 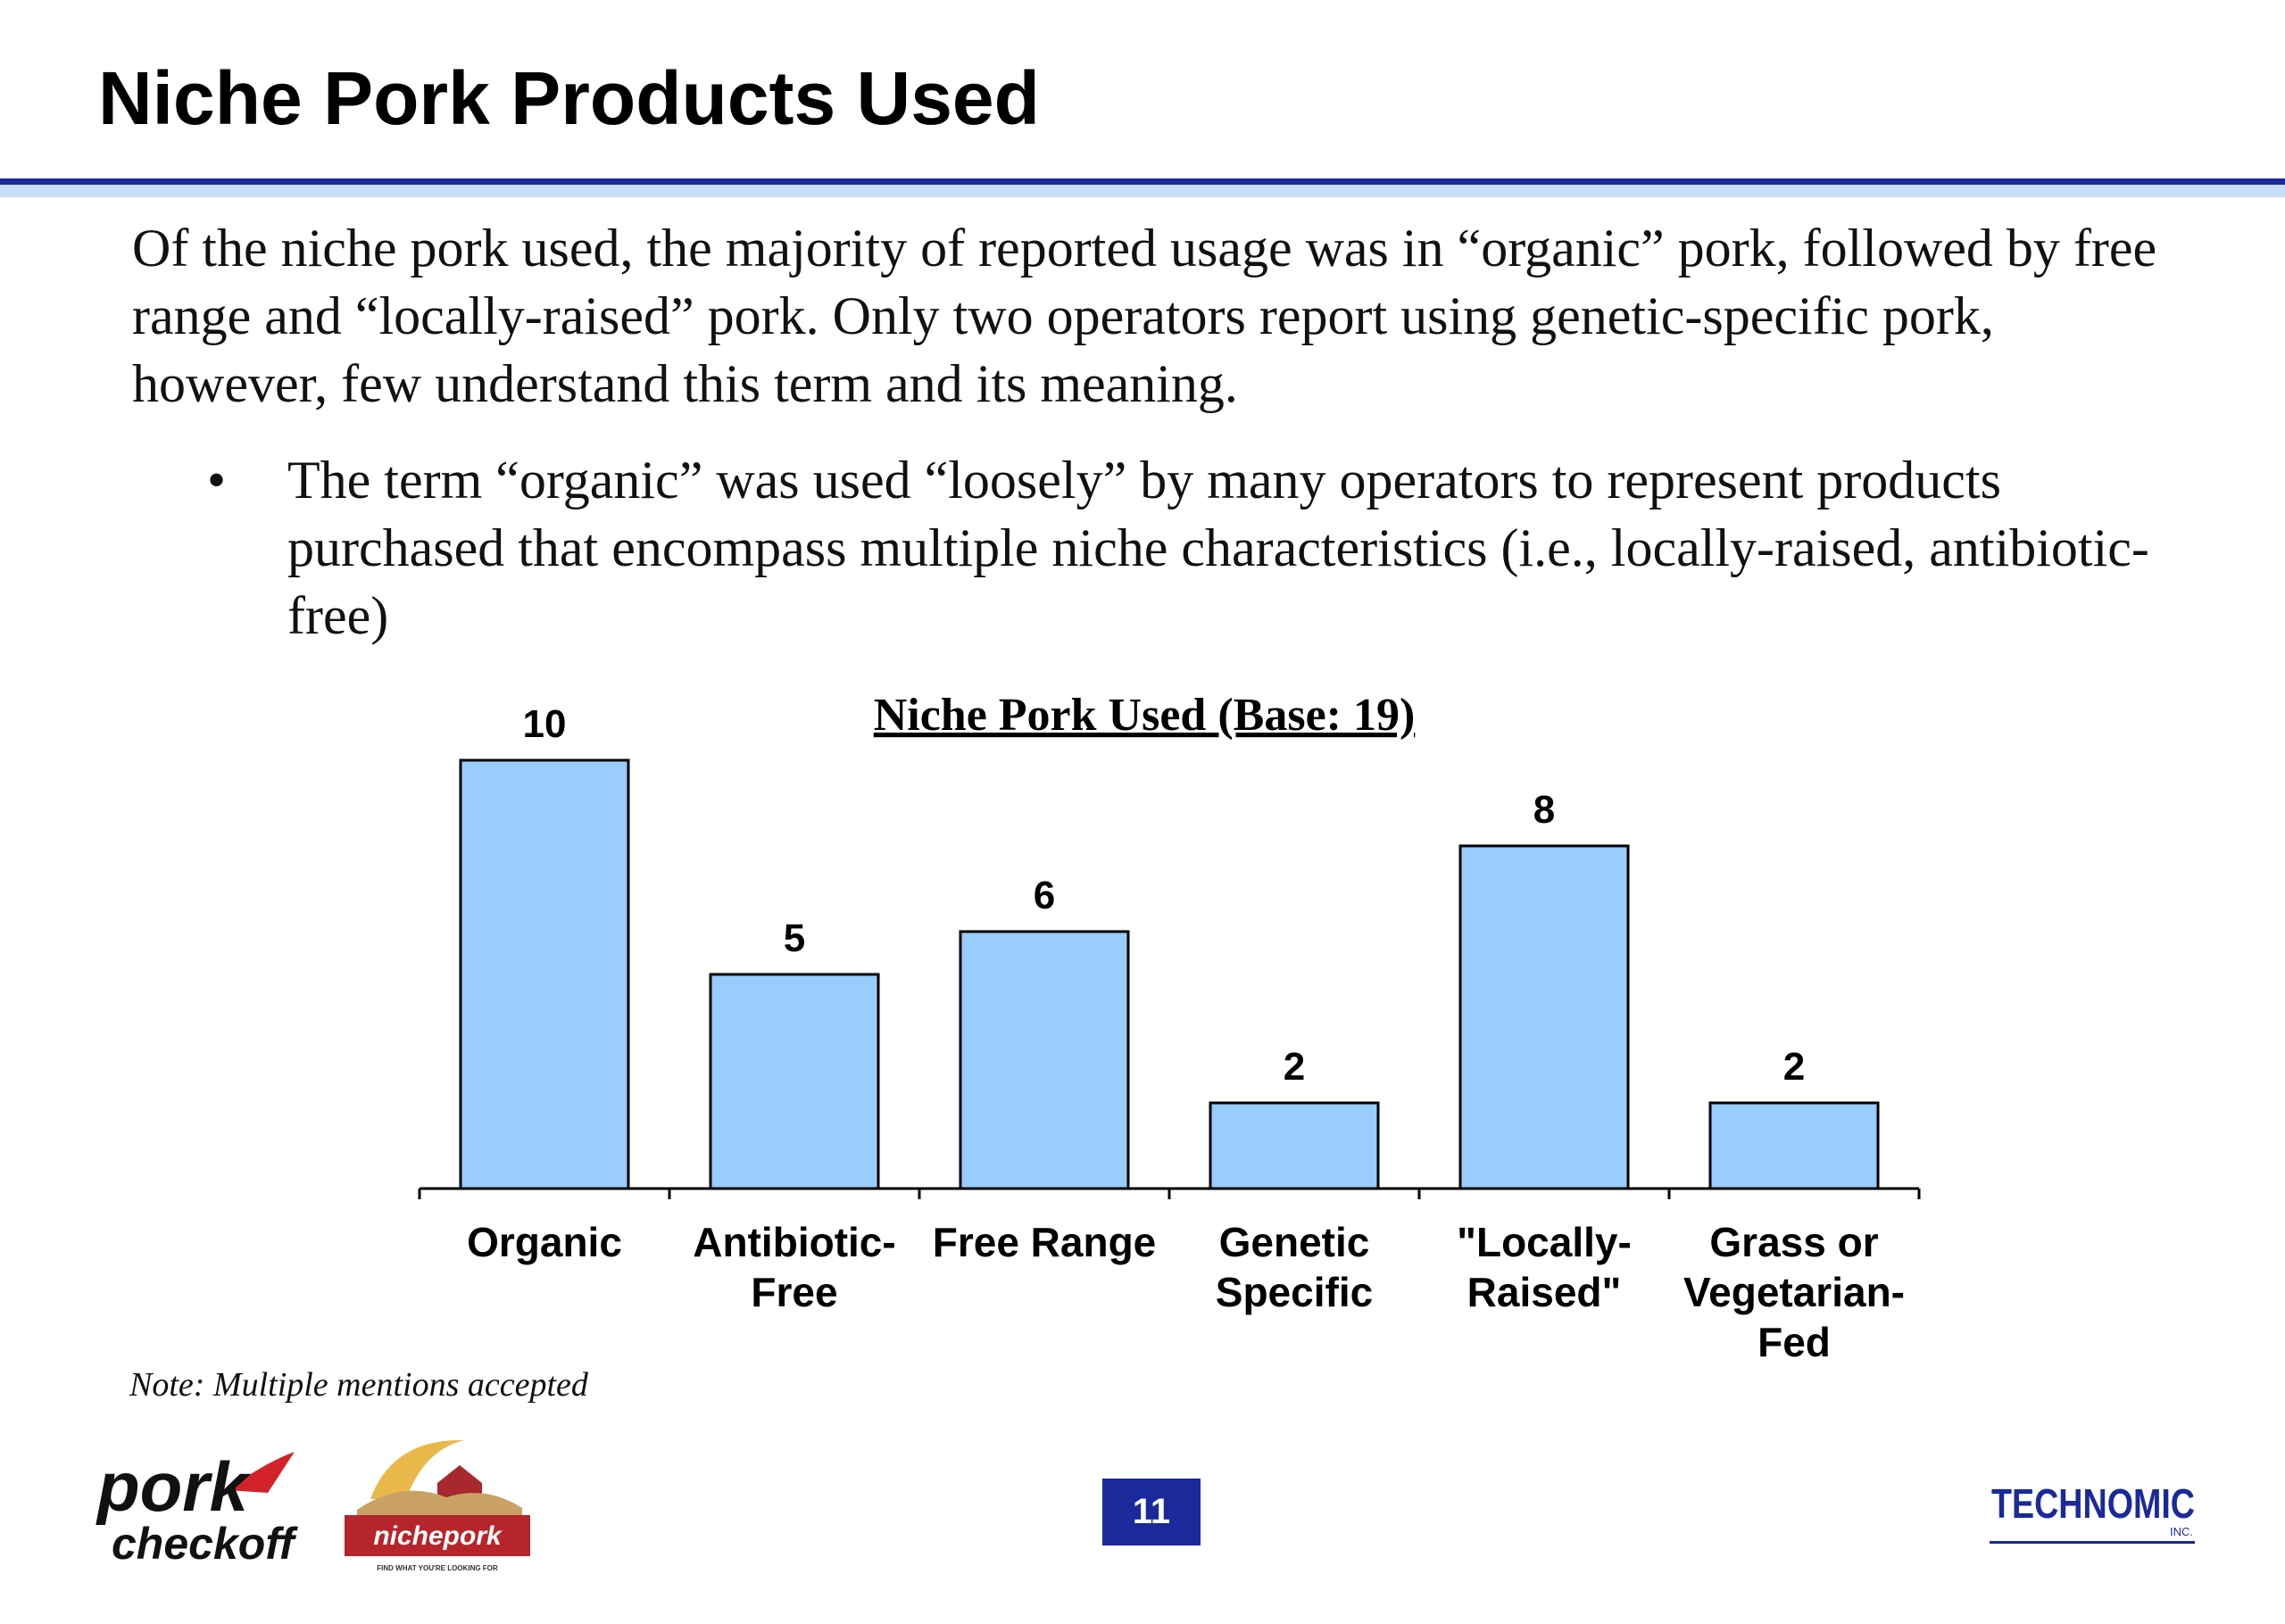 What do you see at coordinates (1142, 191) in the screenshot?
I see `title-divider-band` at bounding box center [1142, 191].